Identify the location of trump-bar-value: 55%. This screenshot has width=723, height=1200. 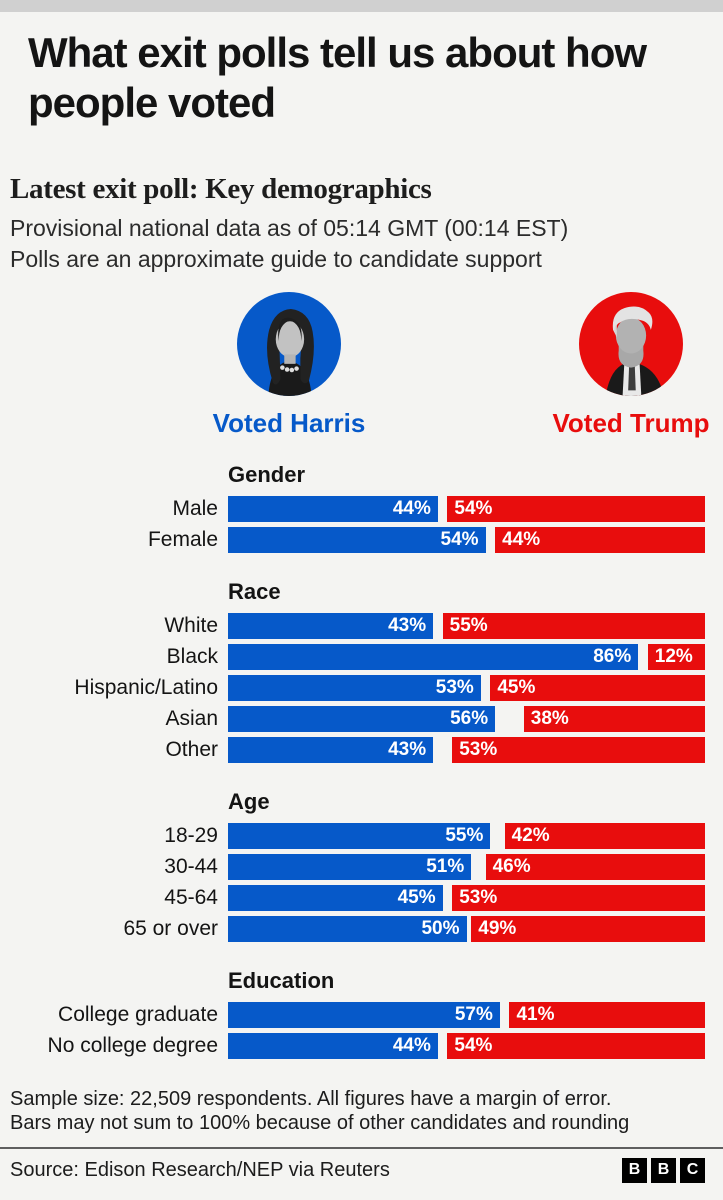
(468, 625).